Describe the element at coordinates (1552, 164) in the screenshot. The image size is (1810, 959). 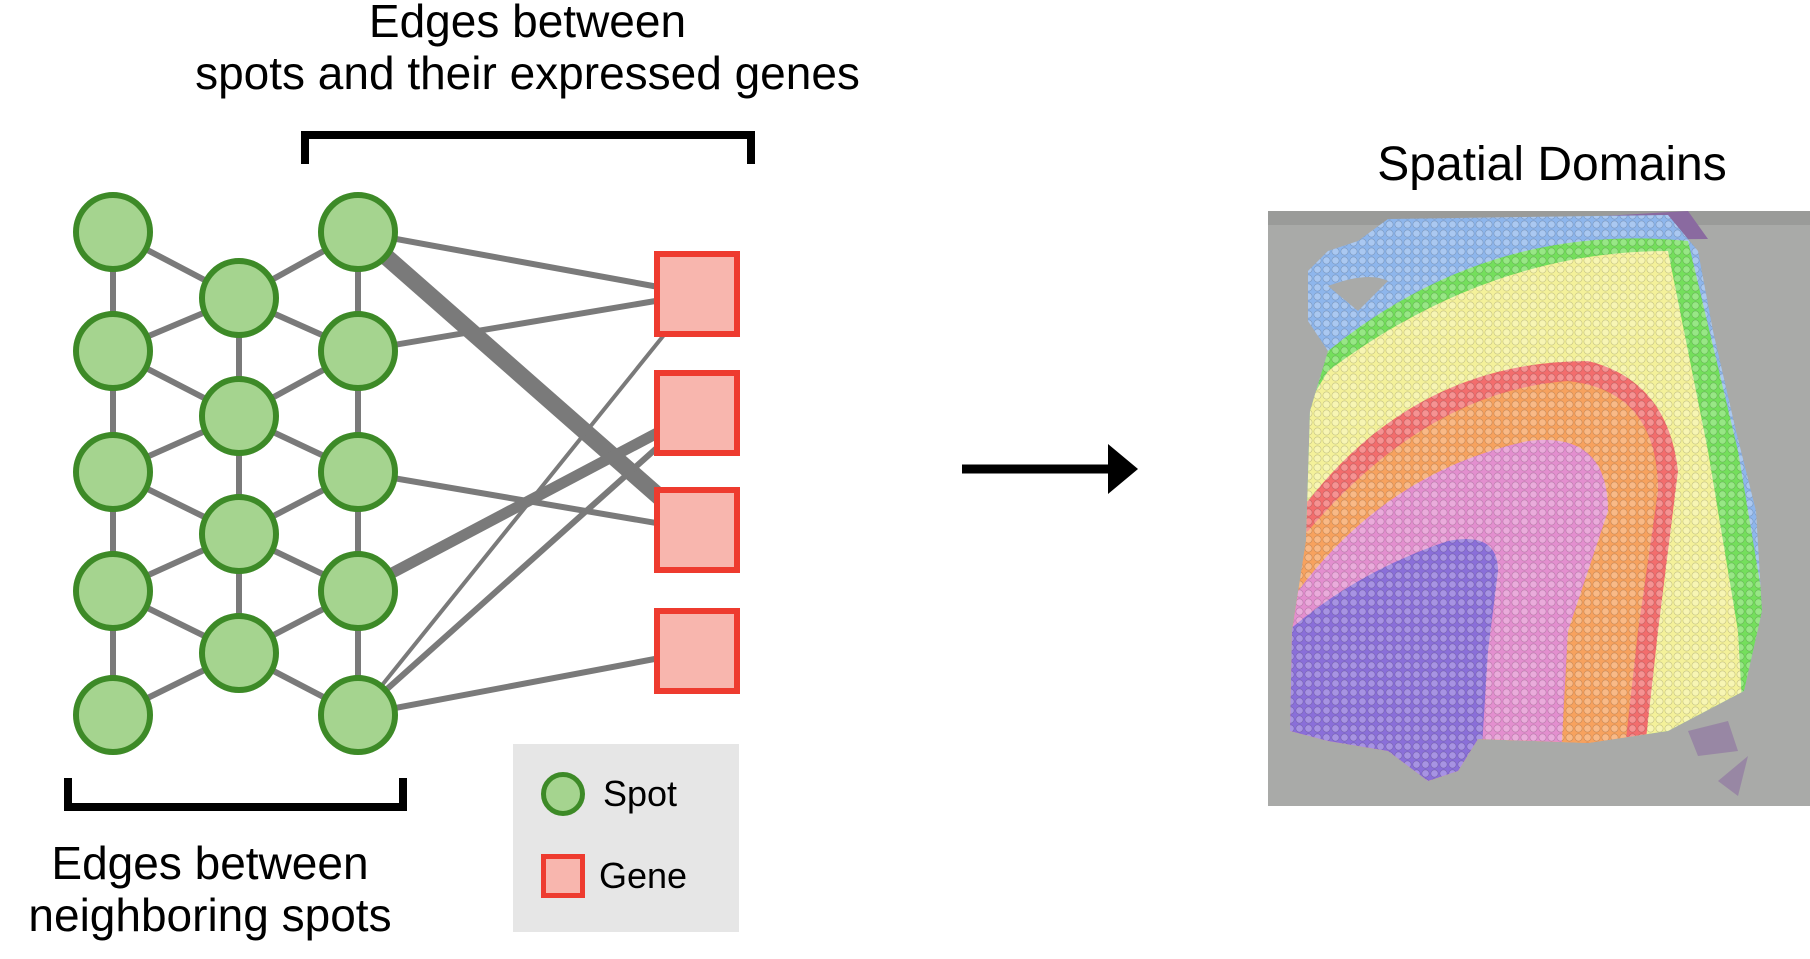
I see `spatial-domains-title: Spatial Domains` at that location.